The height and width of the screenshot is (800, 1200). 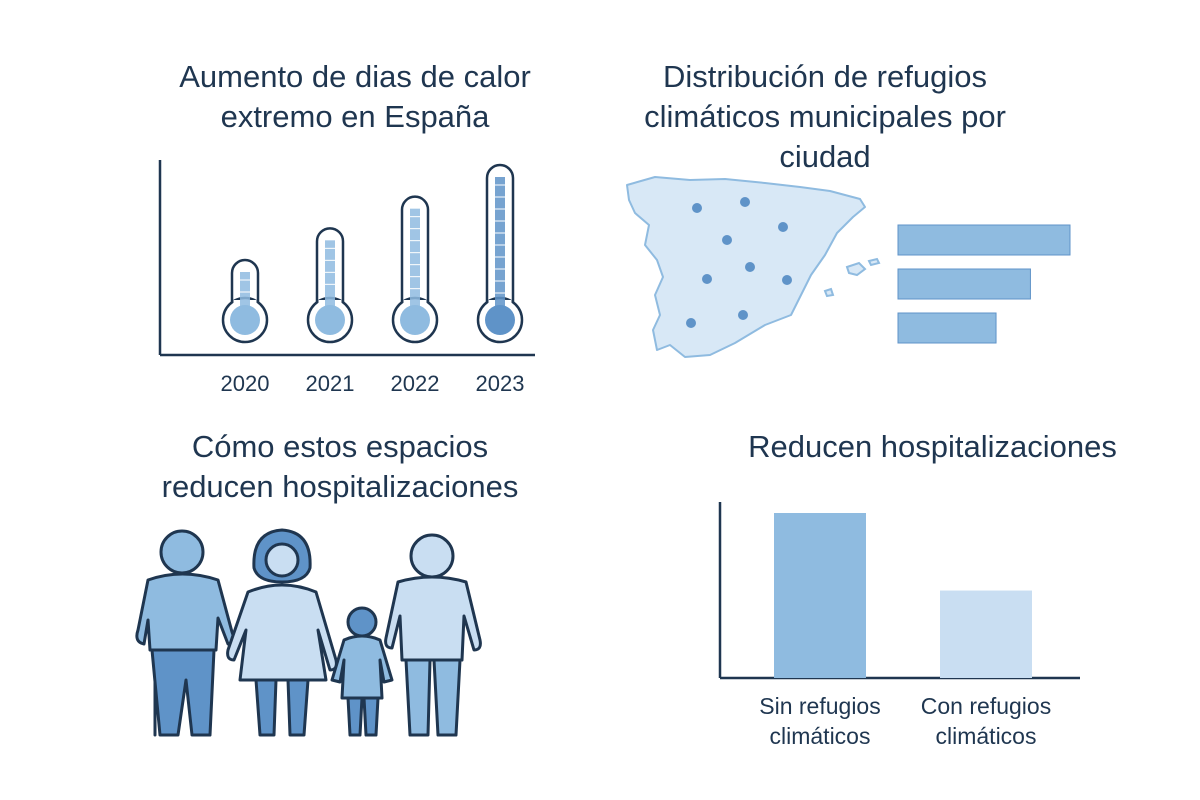 I want to click on refuges-bar-chart, so click(x=984, y=284).